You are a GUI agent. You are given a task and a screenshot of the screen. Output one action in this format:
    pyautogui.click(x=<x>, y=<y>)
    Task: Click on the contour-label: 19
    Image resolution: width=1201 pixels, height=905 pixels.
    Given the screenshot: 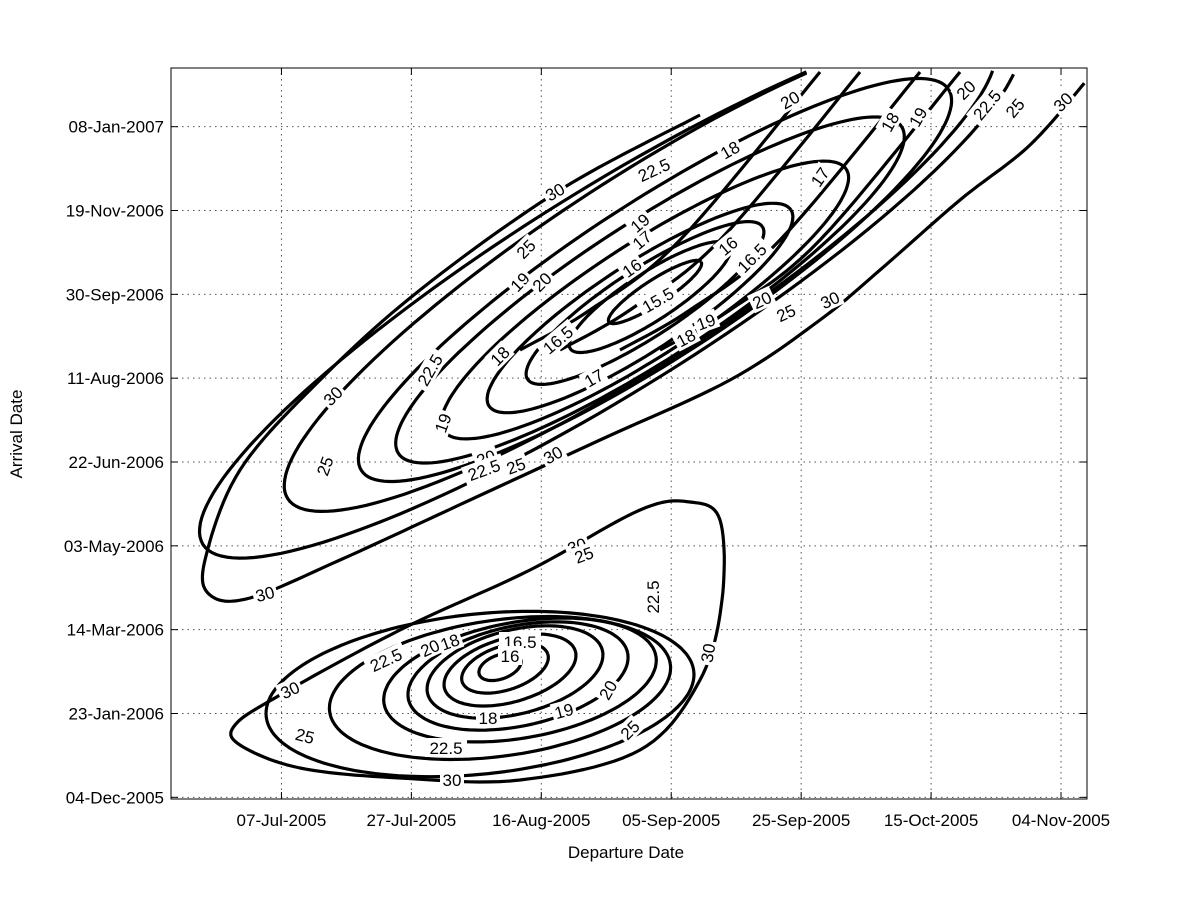 What is the action you would take?
    pyautogui.click(x=564, y=711)
    